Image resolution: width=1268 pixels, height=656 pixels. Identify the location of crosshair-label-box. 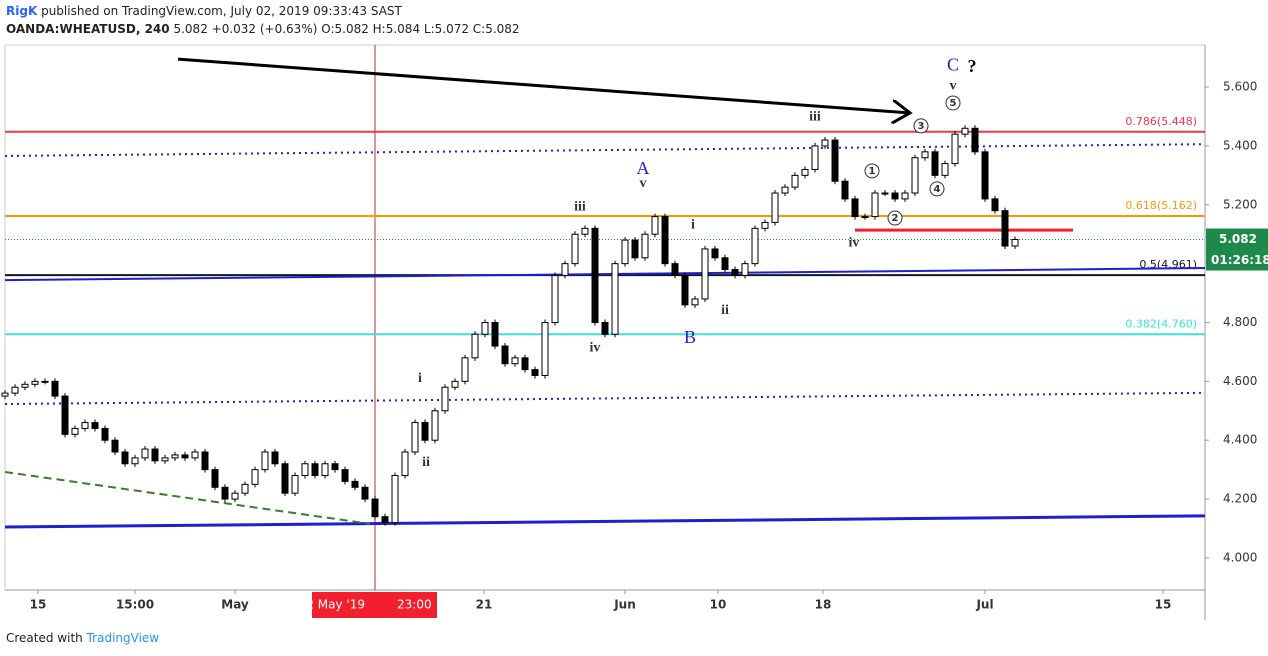
(374, 605).